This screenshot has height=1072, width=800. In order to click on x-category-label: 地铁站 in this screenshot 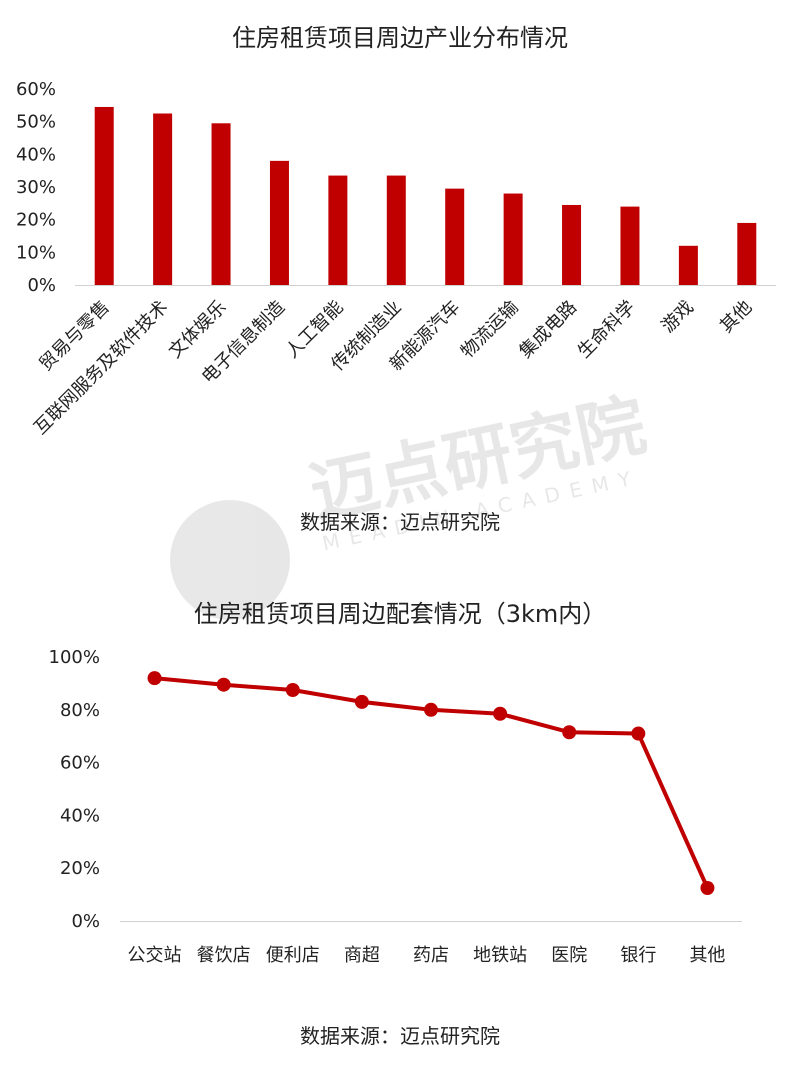, I will do `click(500, 955)`.